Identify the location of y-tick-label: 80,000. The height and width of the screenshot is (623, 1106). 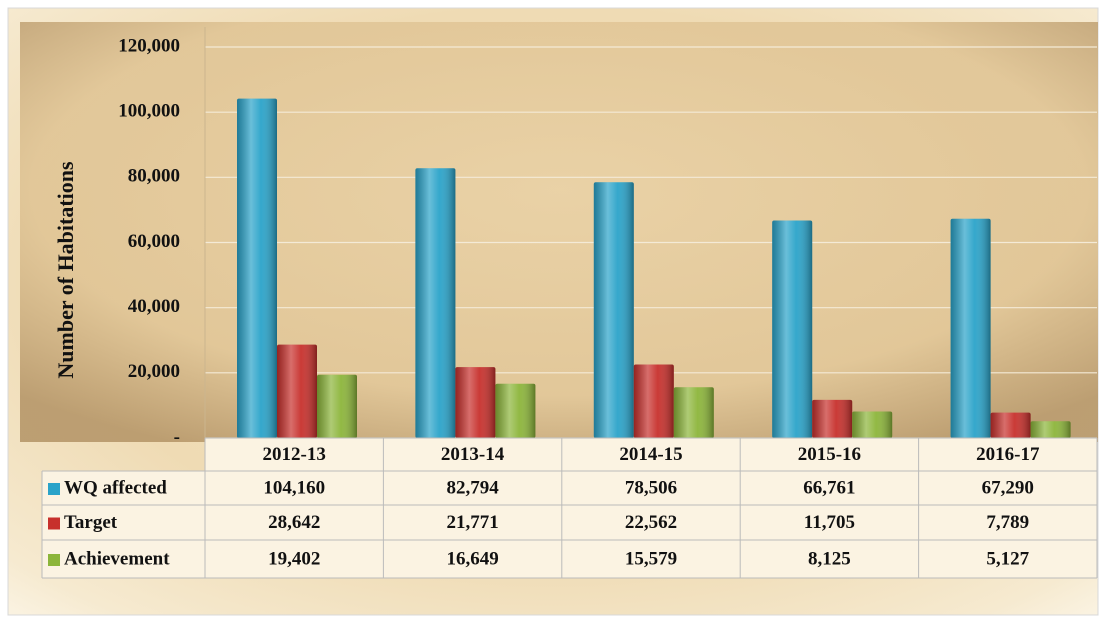
(154, 176).